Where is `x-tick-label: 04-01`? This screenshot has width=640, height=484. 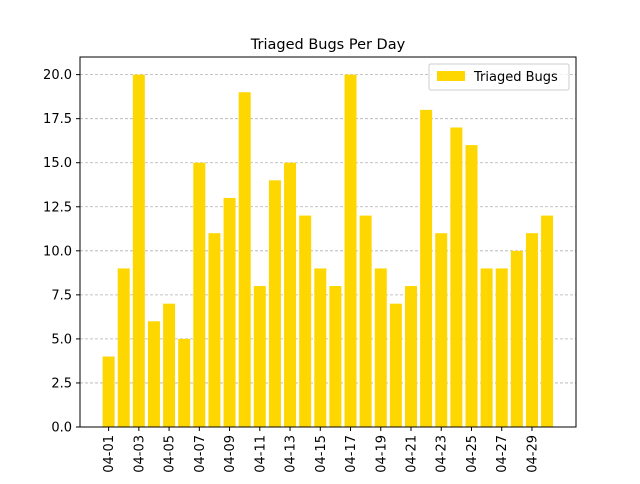
x-tick-label: 04-01 is located at coordinates (109, 454).